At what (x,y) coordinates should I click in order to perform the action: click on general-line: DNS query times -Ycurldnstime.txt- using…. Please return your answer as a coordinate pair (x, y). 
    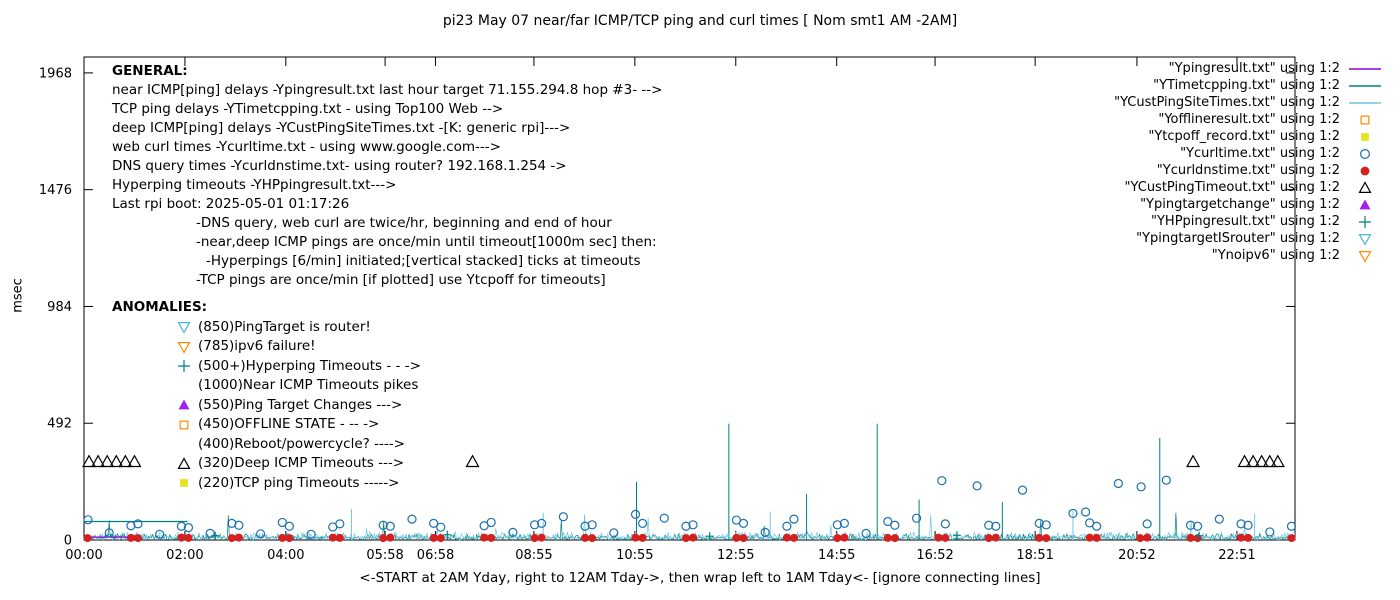
    Looking at the image, I should click on (339, 166).